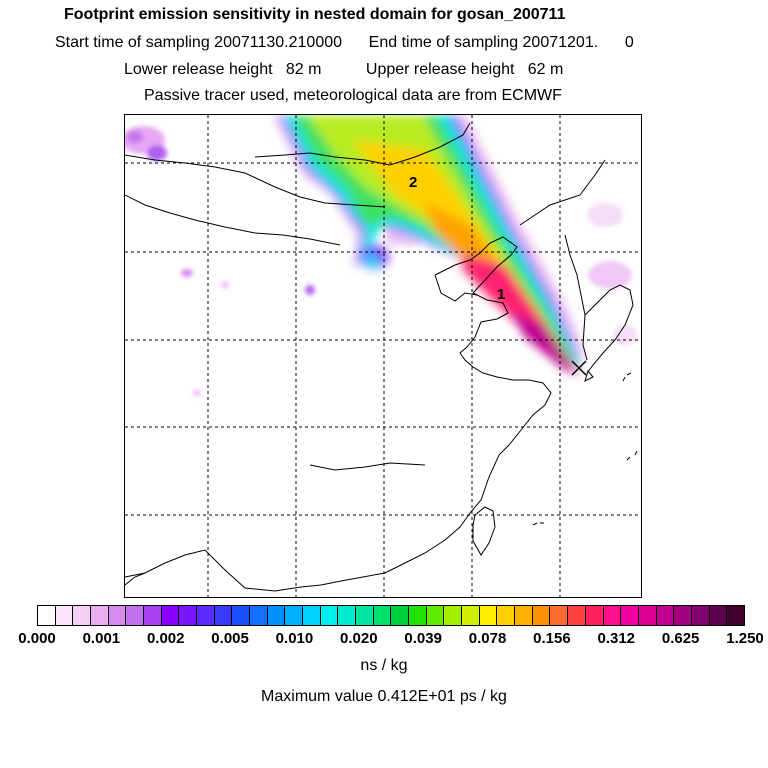 The height and width of the screenshot is (768, 768). Describe the element at coordinates (579, 368) in the screenshot. I see `x-marker` at that location.